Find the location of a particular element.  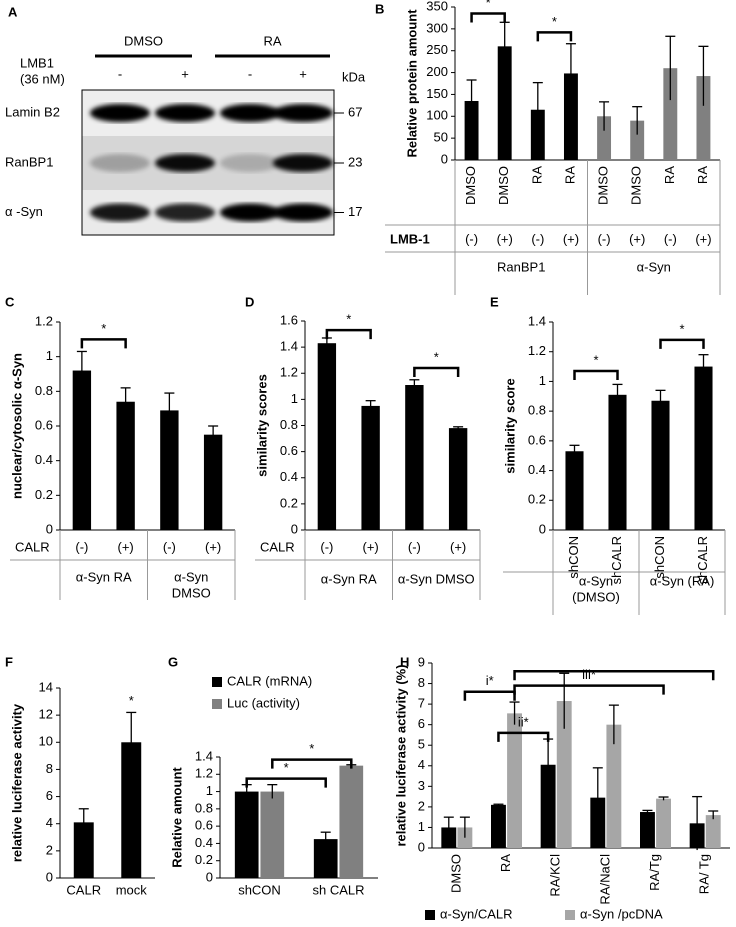

y-tick-label: 150 is located at coordinates (437, 93).